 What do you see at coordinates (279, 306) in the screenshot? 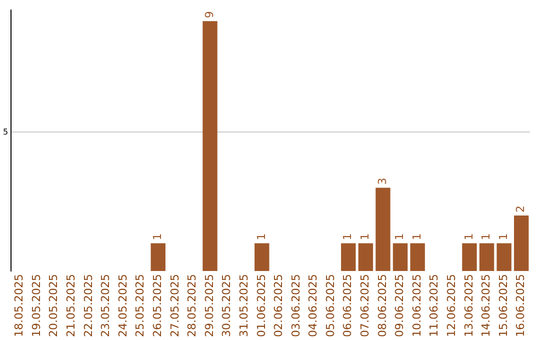
I see `x-tick-label: 02.06.2025` at bounding box center [279, 306].